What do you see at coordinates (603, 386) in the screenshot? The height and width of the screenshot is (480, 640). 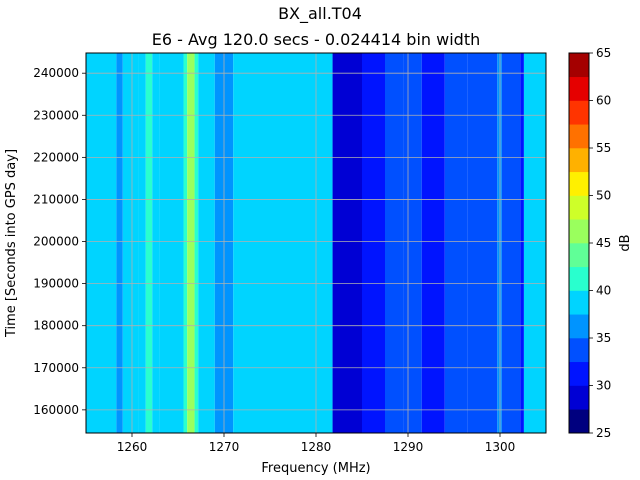 I see `colorbar-tick-label: 30` at bounding box center [603, 386].